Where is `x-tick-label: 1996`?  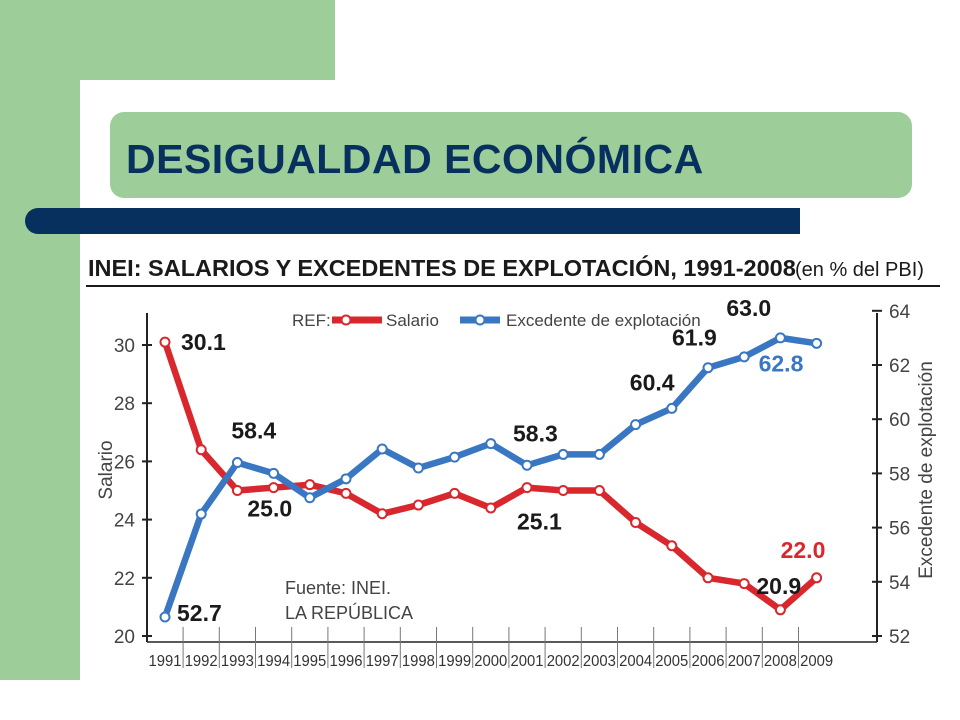 x-tick-label: 1996 is located at coordinates (346, 661).